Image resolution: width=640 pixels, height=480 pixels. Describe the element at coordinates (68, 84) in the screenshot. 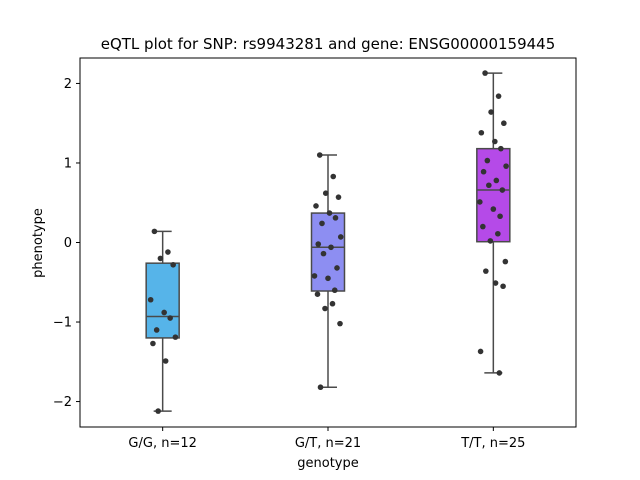

I see `y-tick-label: 2` at that location.